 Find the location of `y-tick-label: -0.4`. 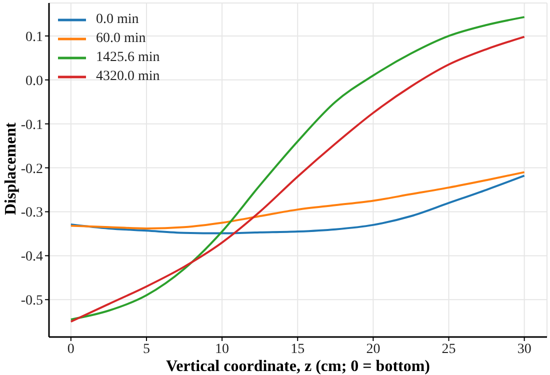

y-tick-label: -0.4 is located at coordinates (31, 257).